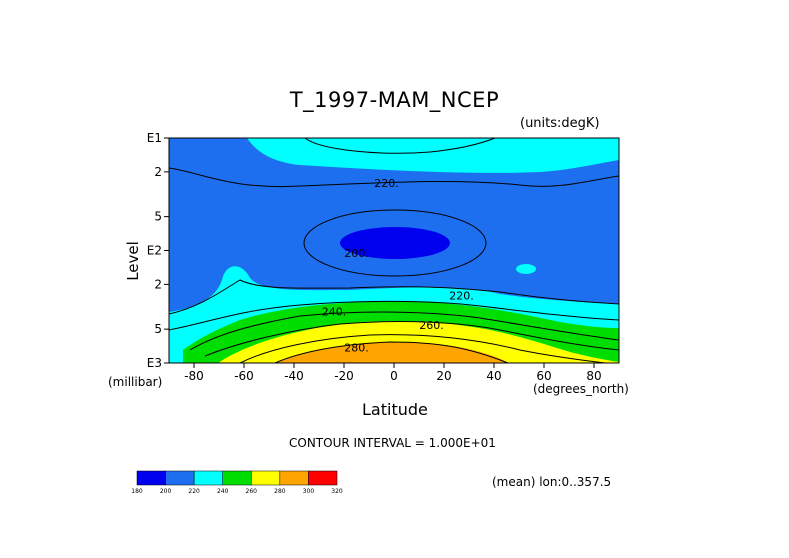  What do you see at coordinates (334, 312) in the screenshot?
I see `contour-label: 240.` at bounding box center [334, 312].